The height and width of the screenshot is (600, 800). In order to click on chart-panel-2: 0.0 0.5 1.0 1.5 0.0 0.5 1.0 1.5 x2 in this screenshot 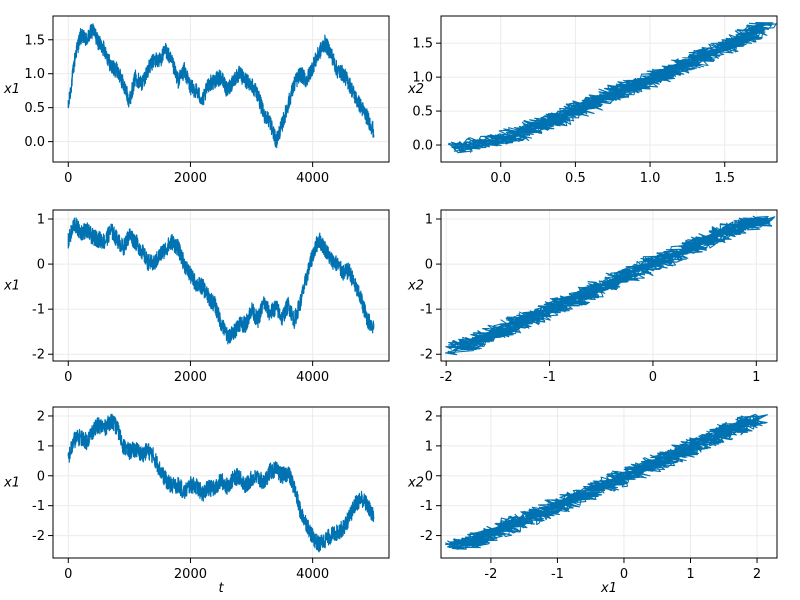, I will do `click(592, 100)`.